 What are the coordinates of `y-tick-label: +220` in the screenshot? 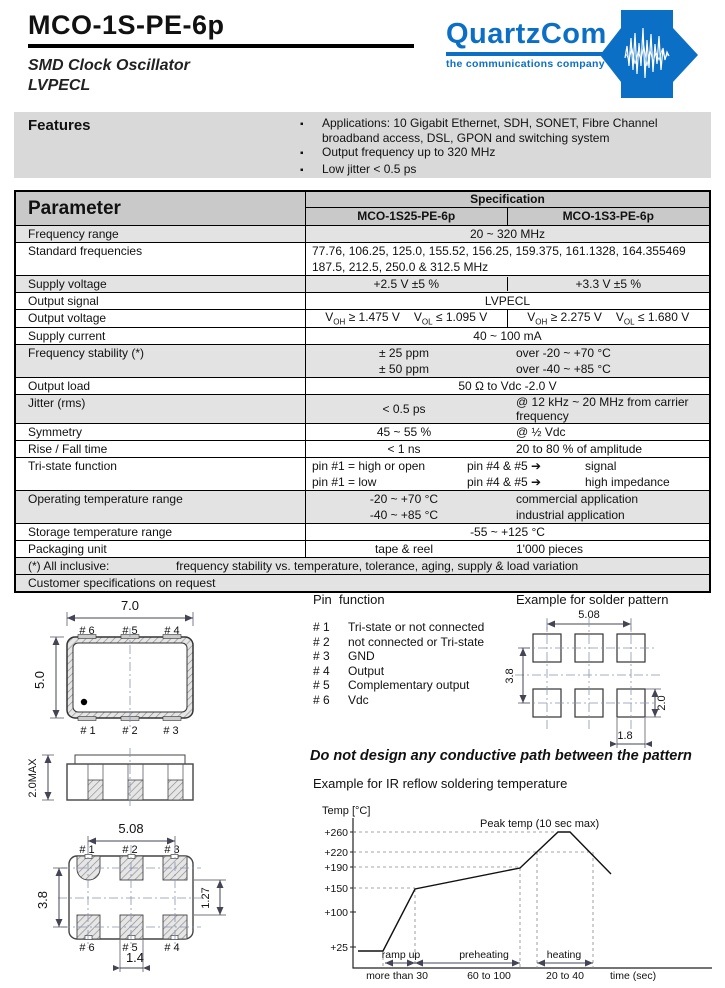 It's located at (336, 853).